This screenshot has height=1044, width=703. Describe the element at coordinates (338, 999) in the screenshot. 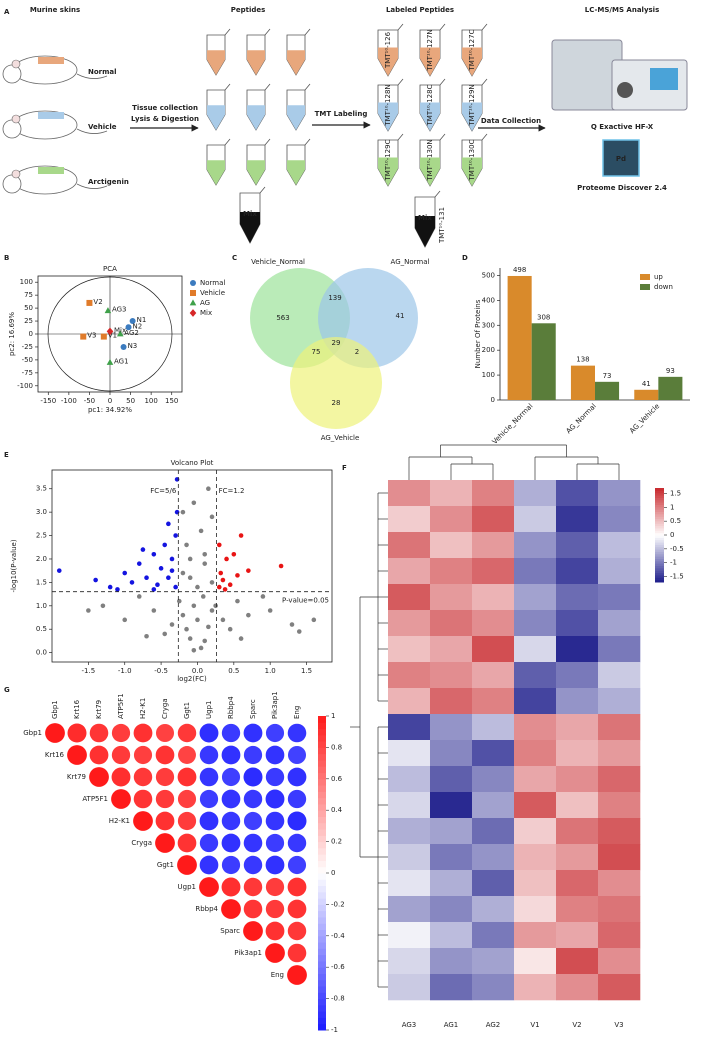

I see `colorbar-label: -0.8` at that location.